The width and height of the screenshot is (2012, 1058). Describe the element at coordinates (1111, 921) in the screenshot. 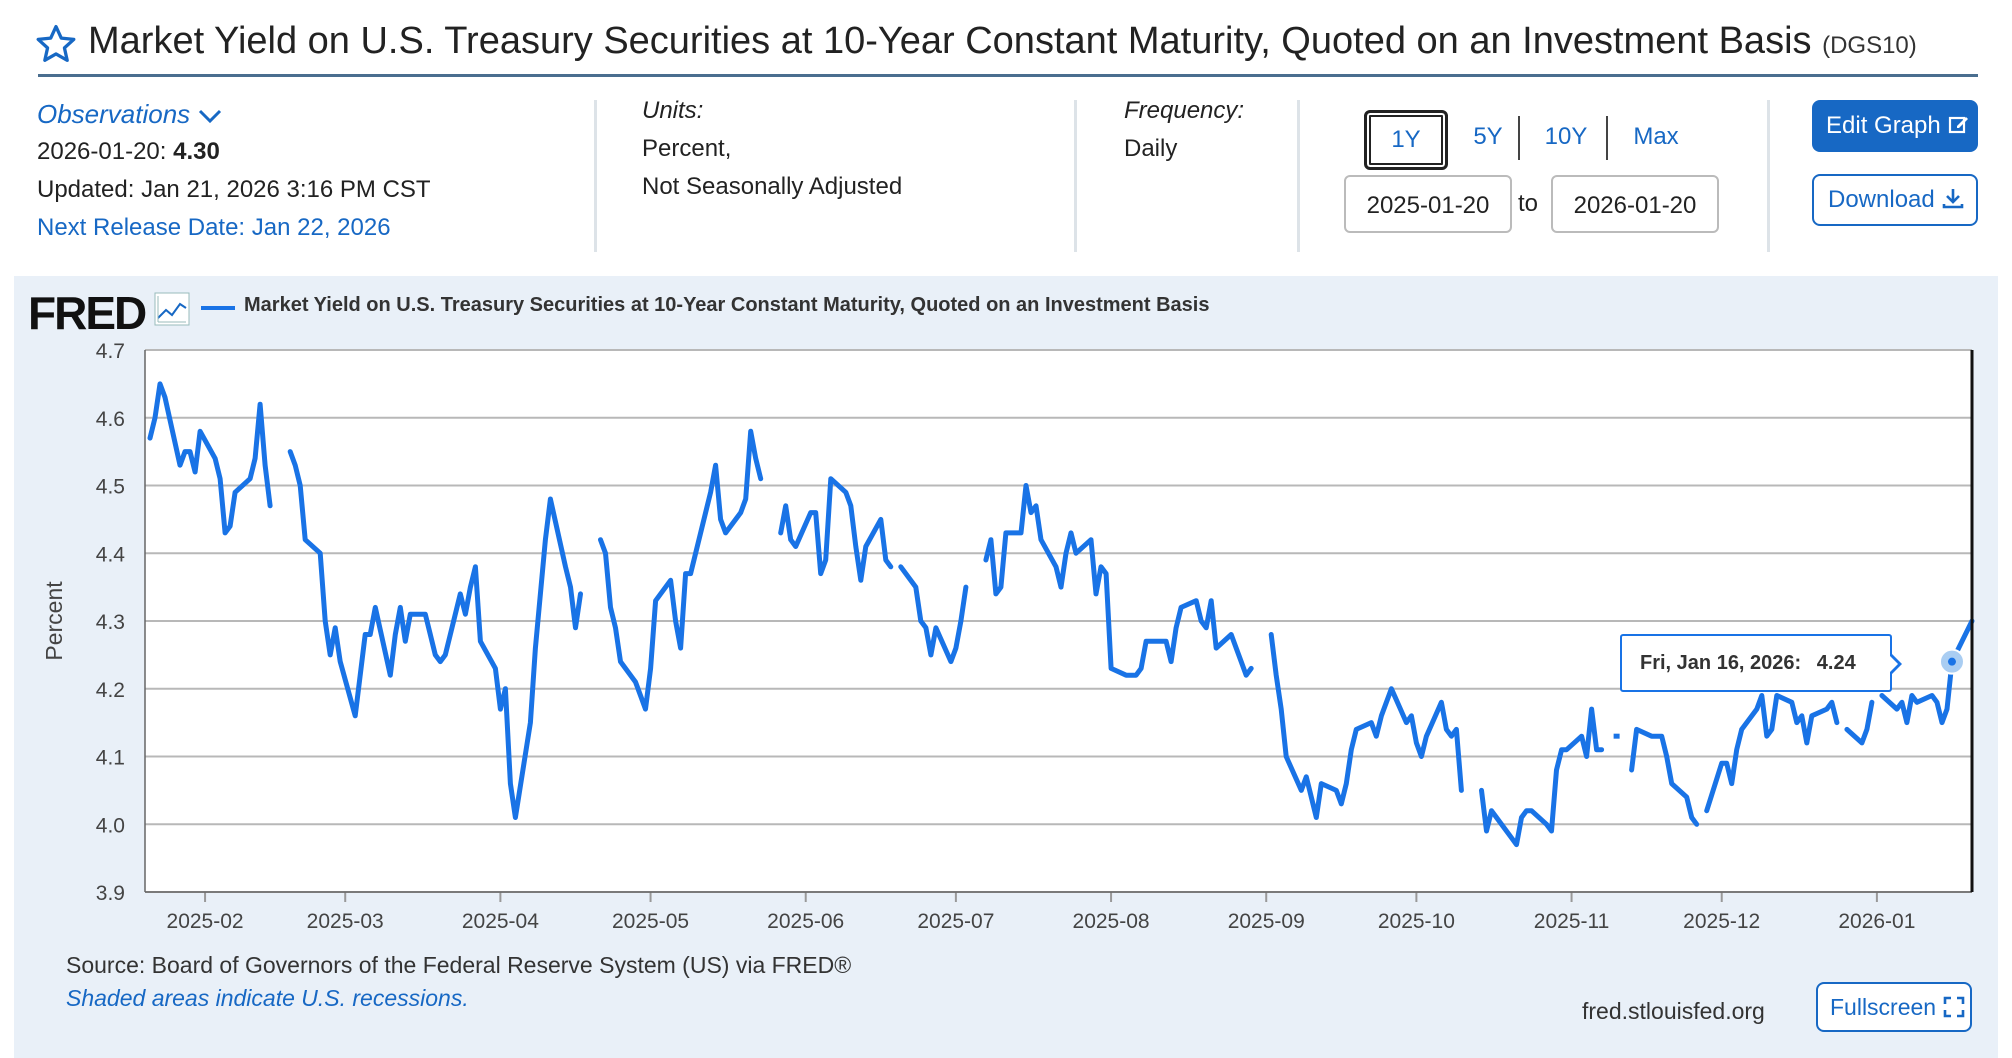

I see `x-tick-label: 2025-08` at that location.